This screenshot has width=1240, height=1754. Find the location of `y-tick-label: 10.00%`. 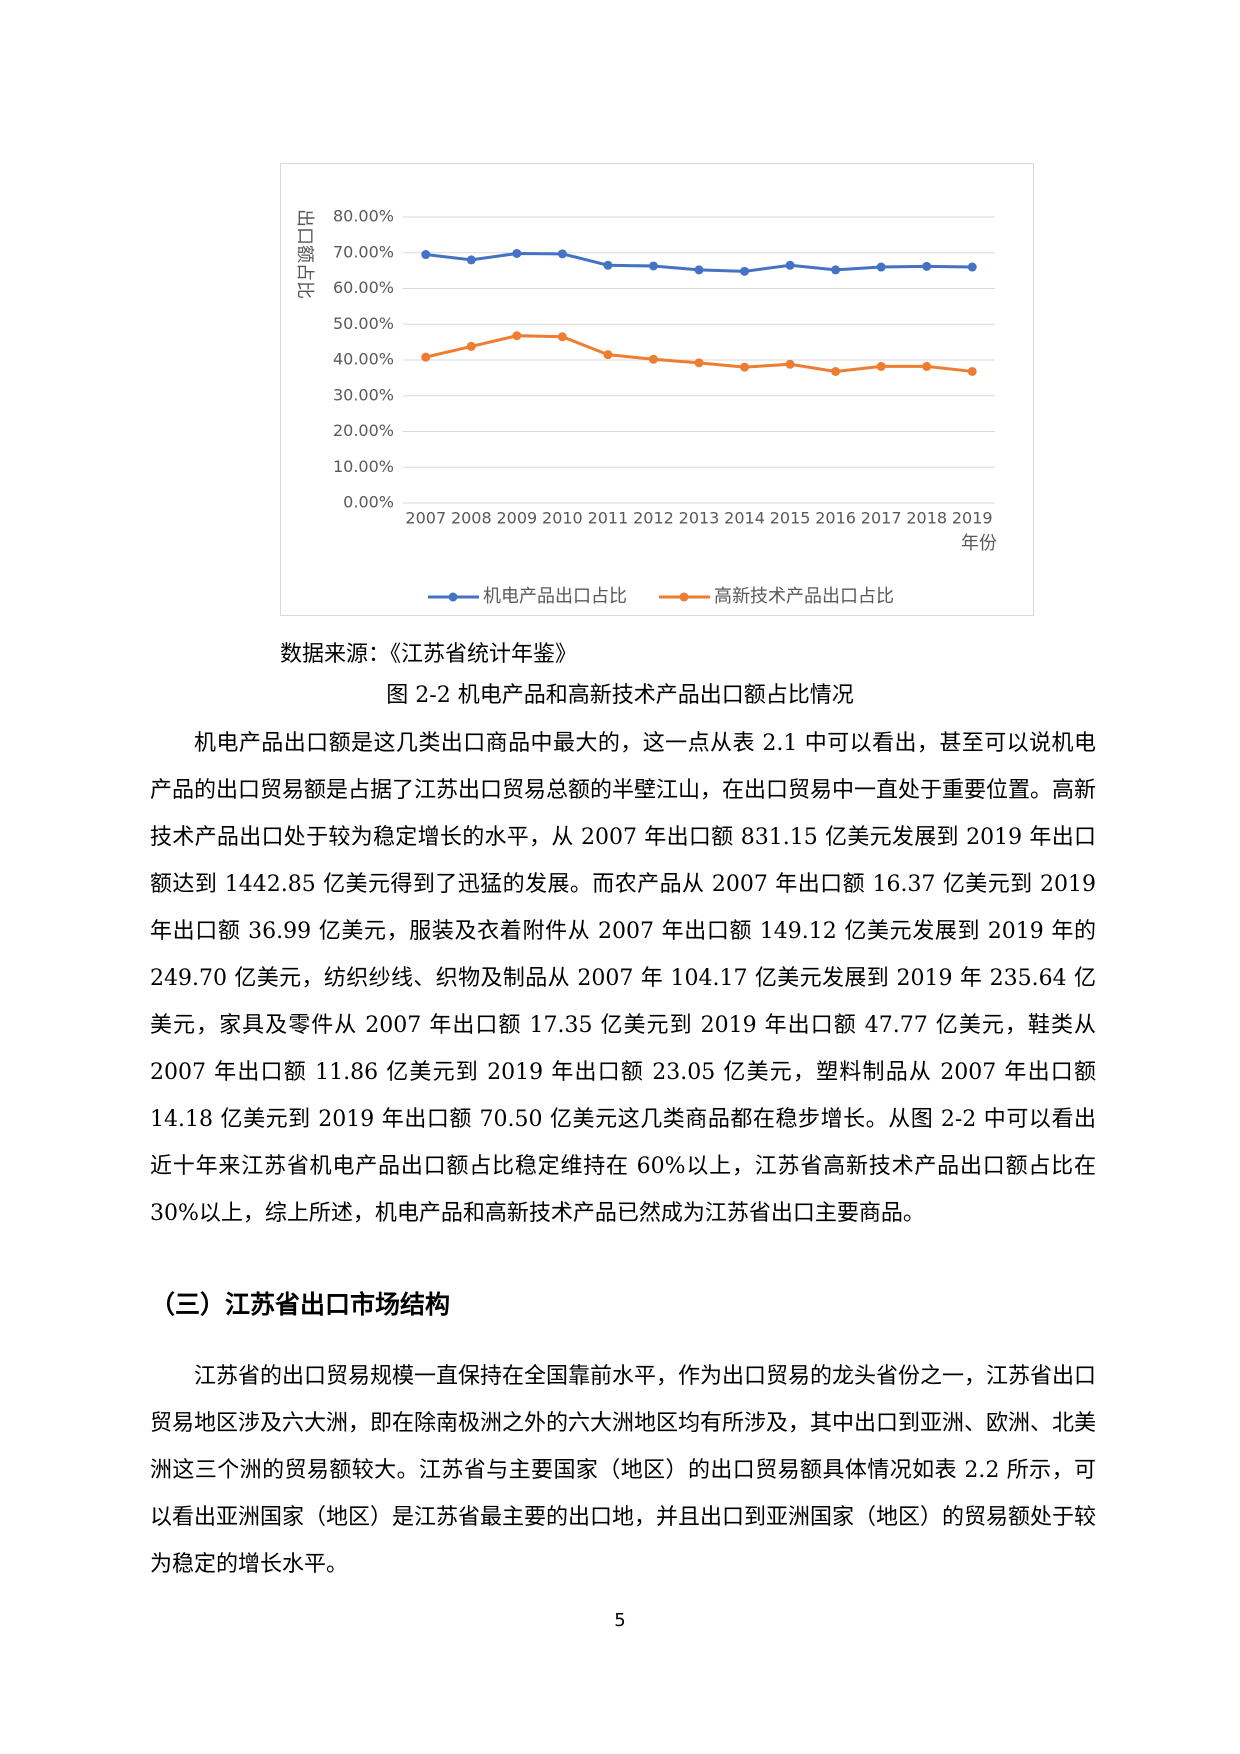

y-tick-label: 10.00% is located at coordinates (363, 466).